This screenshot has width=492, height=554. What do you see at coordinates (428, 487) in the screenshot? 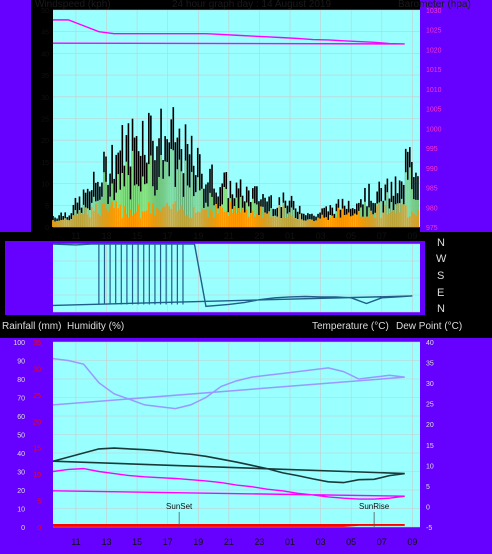
I see `temp-ytick-5: 5` at bounding box center [428, 487].